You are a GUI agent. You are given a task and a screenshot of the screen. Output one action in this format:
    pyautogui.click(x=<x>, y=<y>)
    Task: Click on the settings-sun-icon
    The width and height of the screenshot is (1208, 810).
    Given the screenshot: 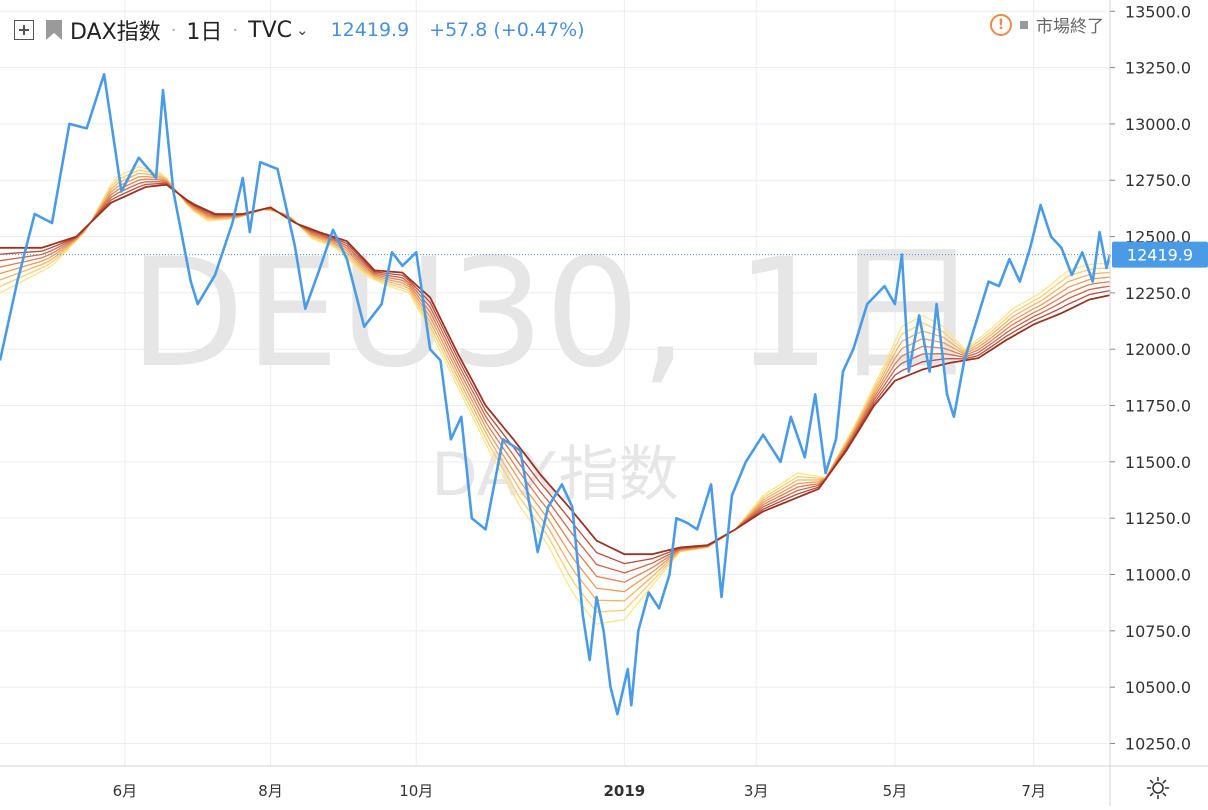 What is the action you would take?
    pyautogui.click(x=1158, y=788)
    